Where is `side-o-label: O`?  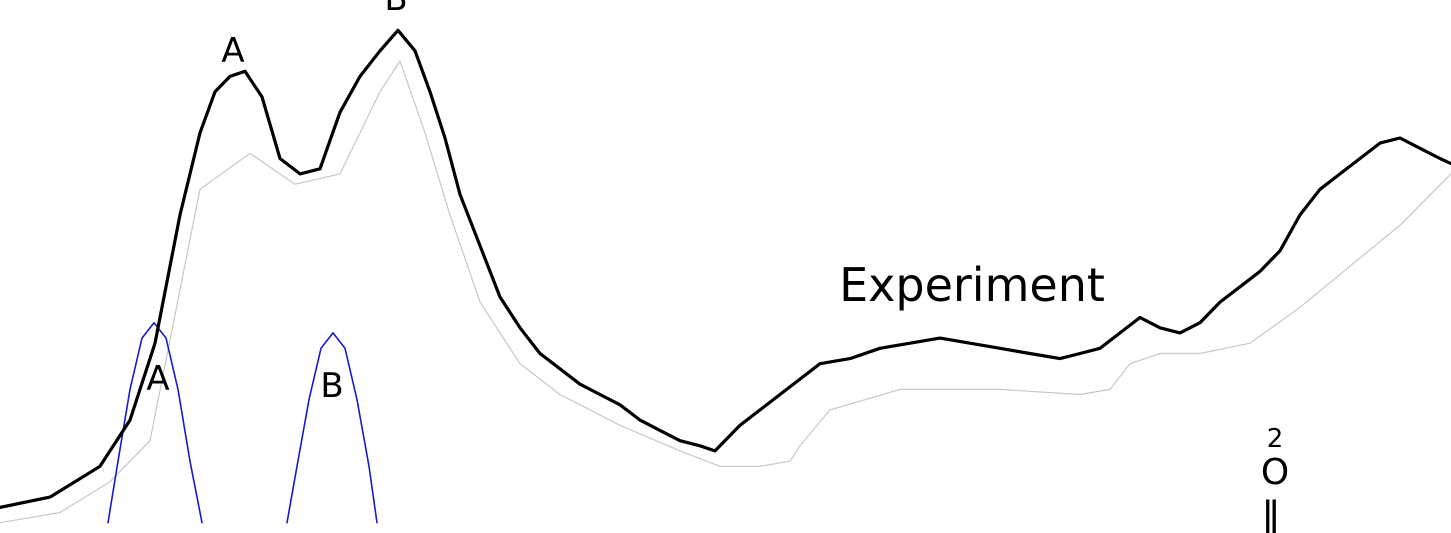 side-o-label: O is located at coordinates (1275, 472).